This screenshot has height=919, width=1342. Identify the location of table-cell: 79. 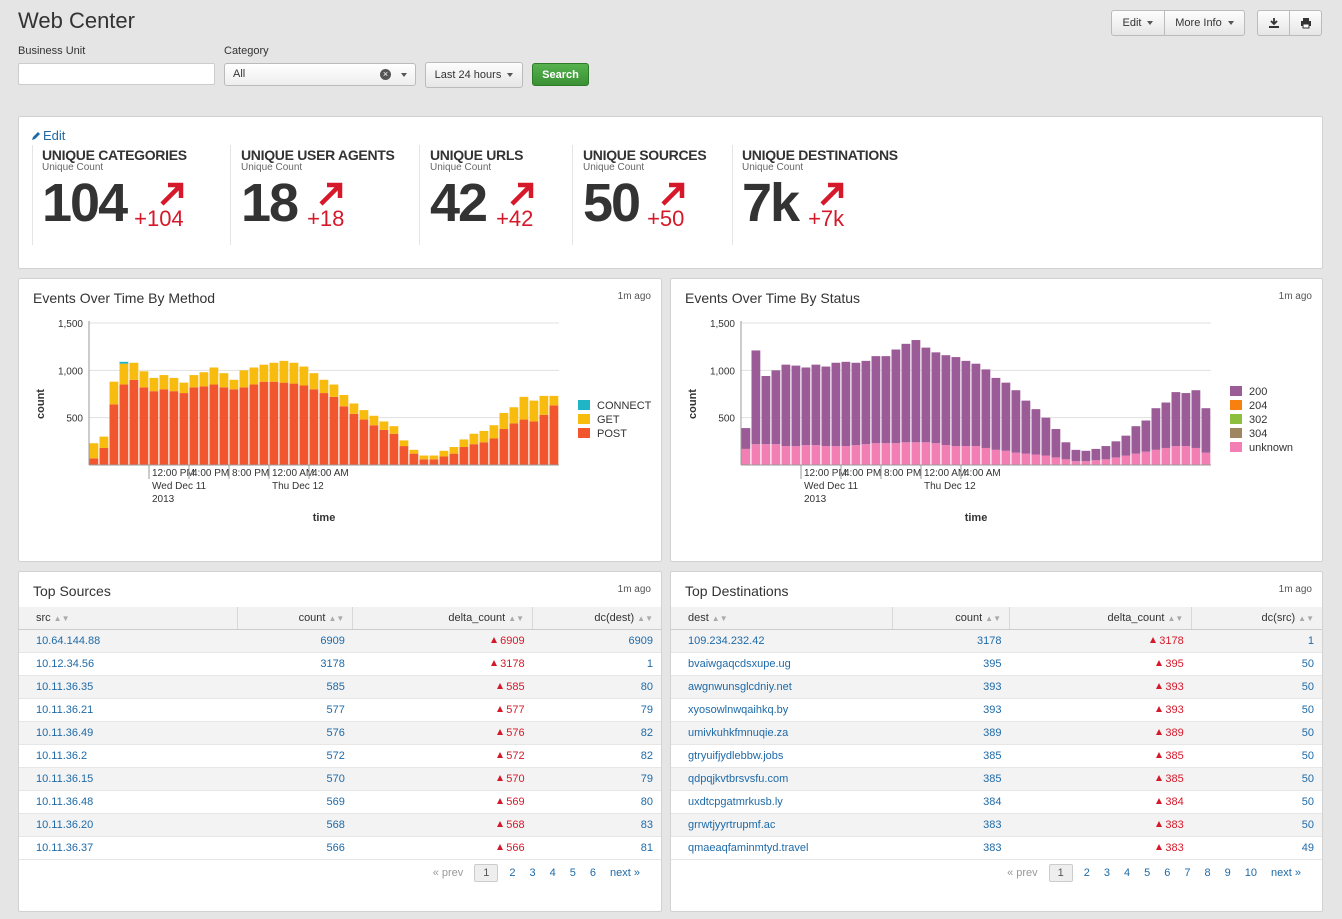
(596, 710).